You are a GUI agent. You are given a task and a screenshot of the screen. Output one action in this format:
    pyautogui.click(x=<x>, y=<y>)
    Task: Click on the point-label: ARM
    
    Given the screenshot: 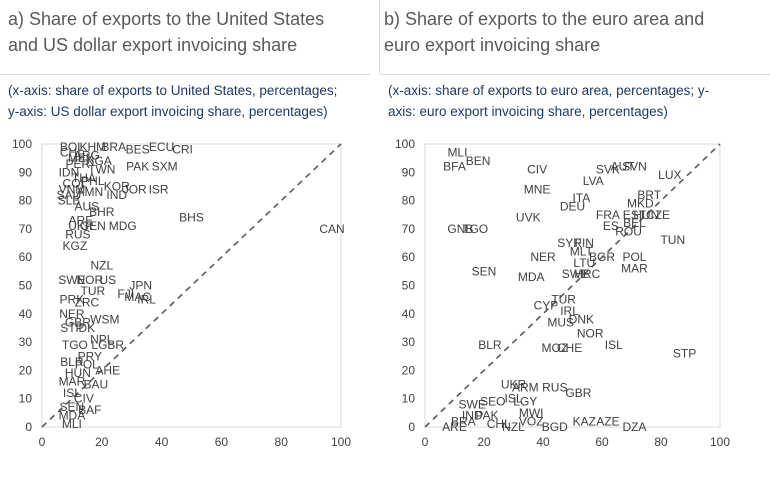 What is the action you would take?
    pyautogui.click(x=525, y=387)
    